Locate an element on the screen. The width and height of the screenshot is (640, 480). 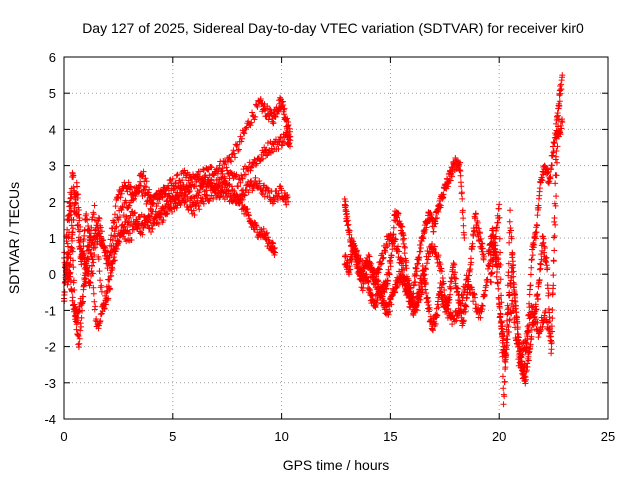
y-tick-label: -4 is located at coordinates (50, 419).